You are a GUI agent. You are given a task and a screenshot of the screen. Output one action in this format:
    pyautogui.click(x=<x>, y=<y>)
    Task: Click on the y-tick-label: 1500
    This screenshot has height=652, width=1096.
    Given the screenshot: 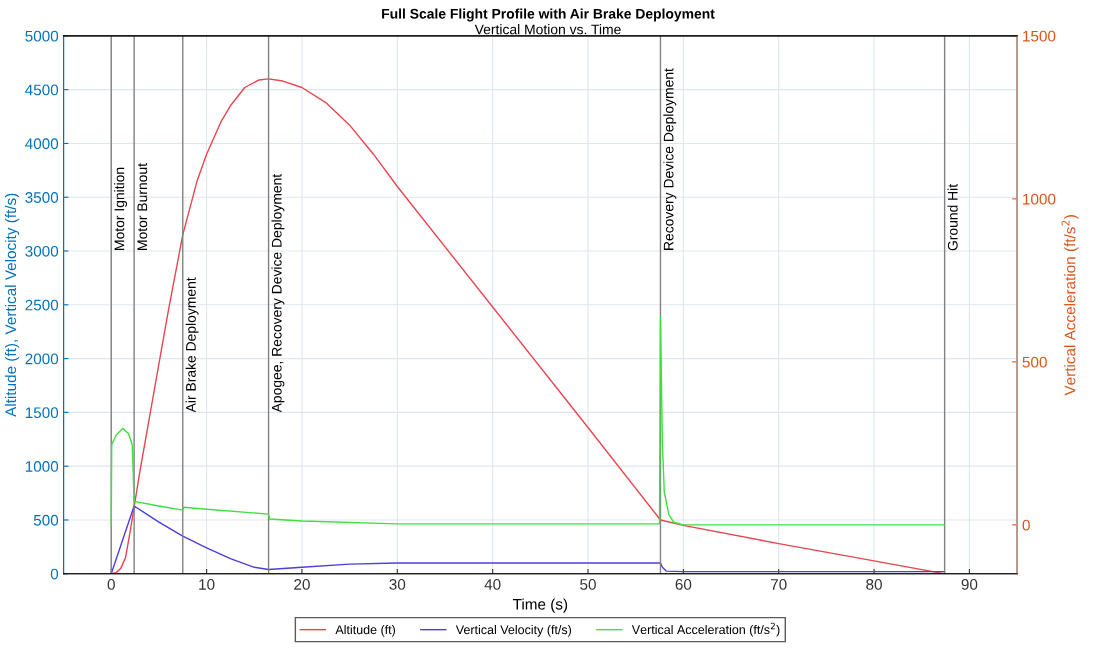 What is the action you would take?
    pyautogui.click(x=42, y=413)
    